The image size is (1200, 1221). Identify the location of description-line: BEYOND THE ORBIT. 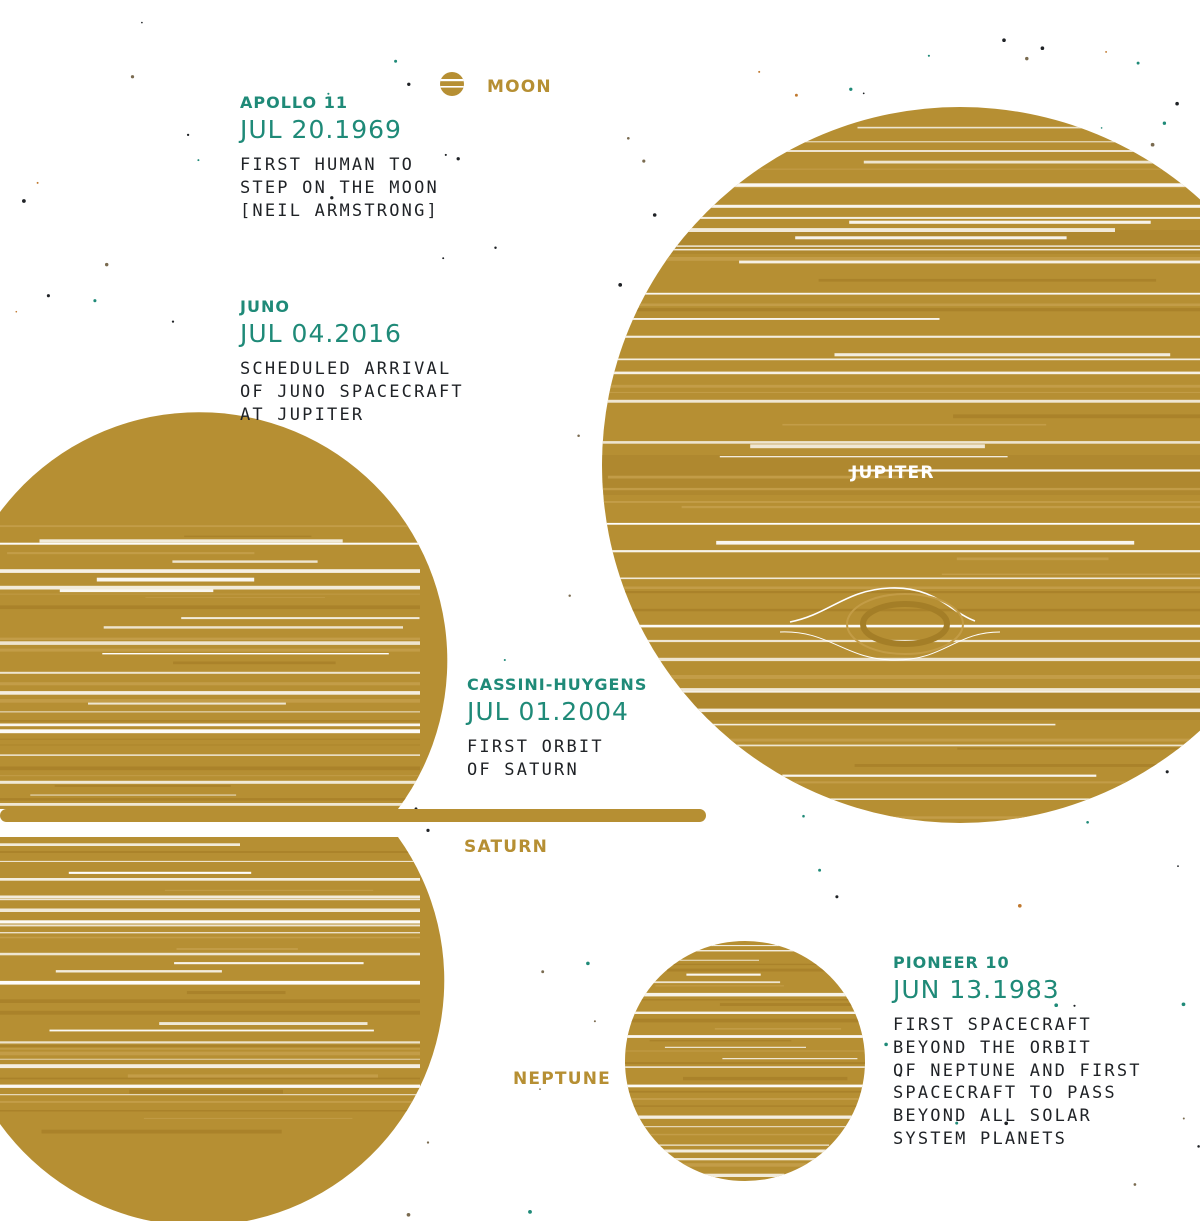
(992, 1047).